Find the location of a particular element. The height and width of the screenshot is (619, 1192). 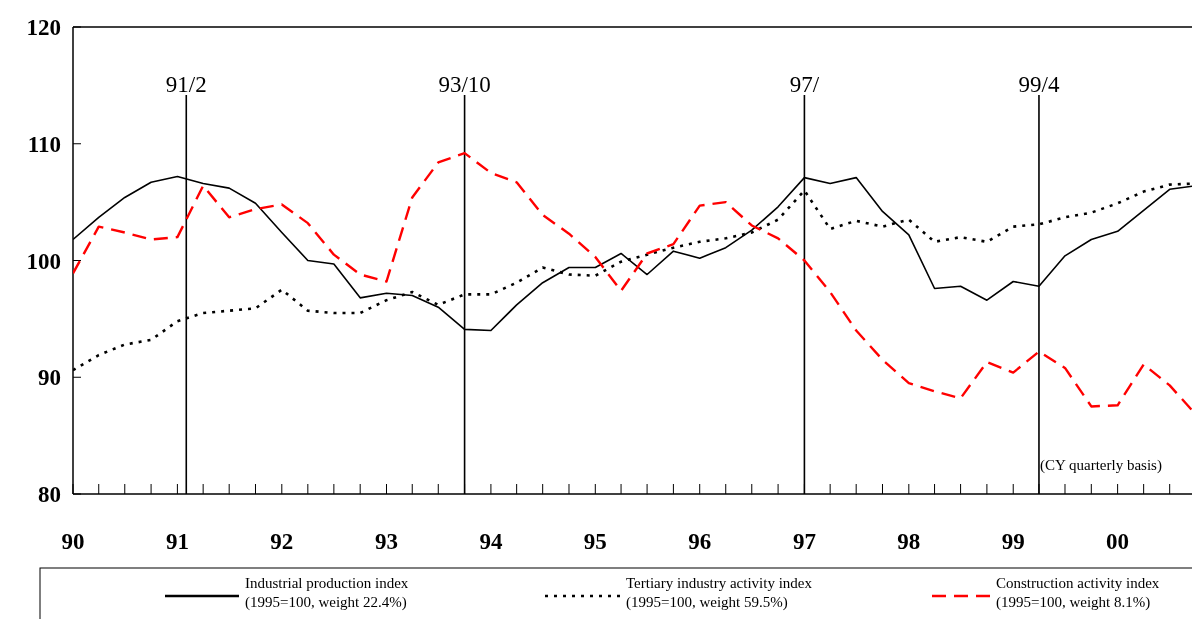

ref-line-label: 91/2 is located at coordinates (186, 84).